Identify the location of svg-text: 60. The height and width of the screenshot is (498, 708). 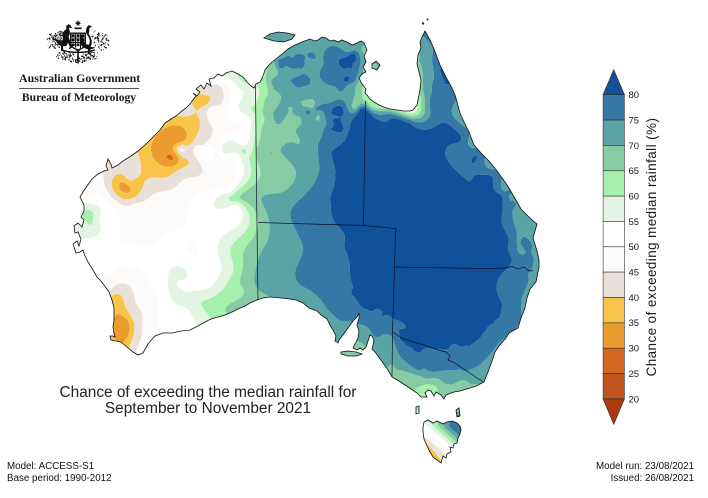
(634, 197).